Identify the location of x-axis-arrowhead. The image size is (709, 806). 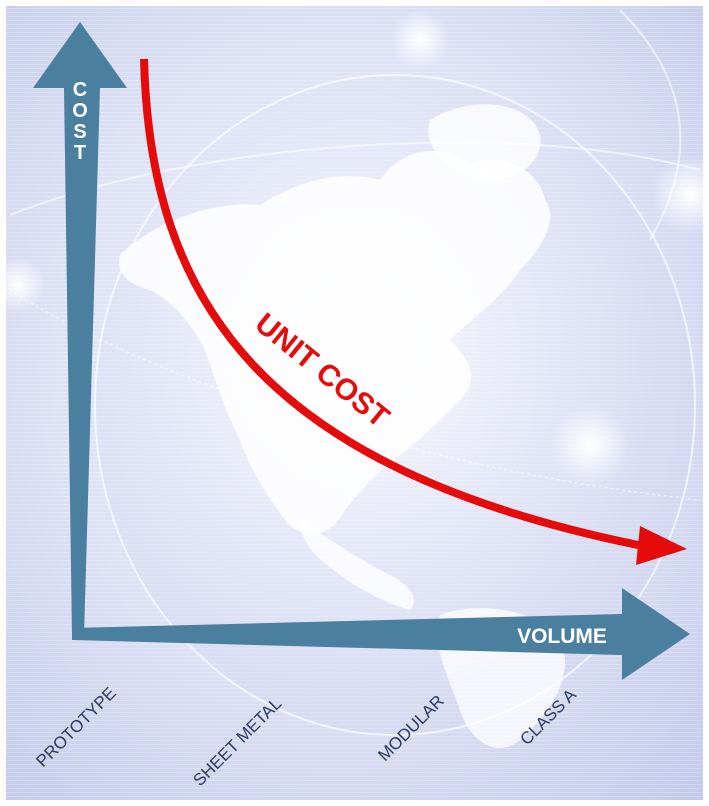
(656, 634).